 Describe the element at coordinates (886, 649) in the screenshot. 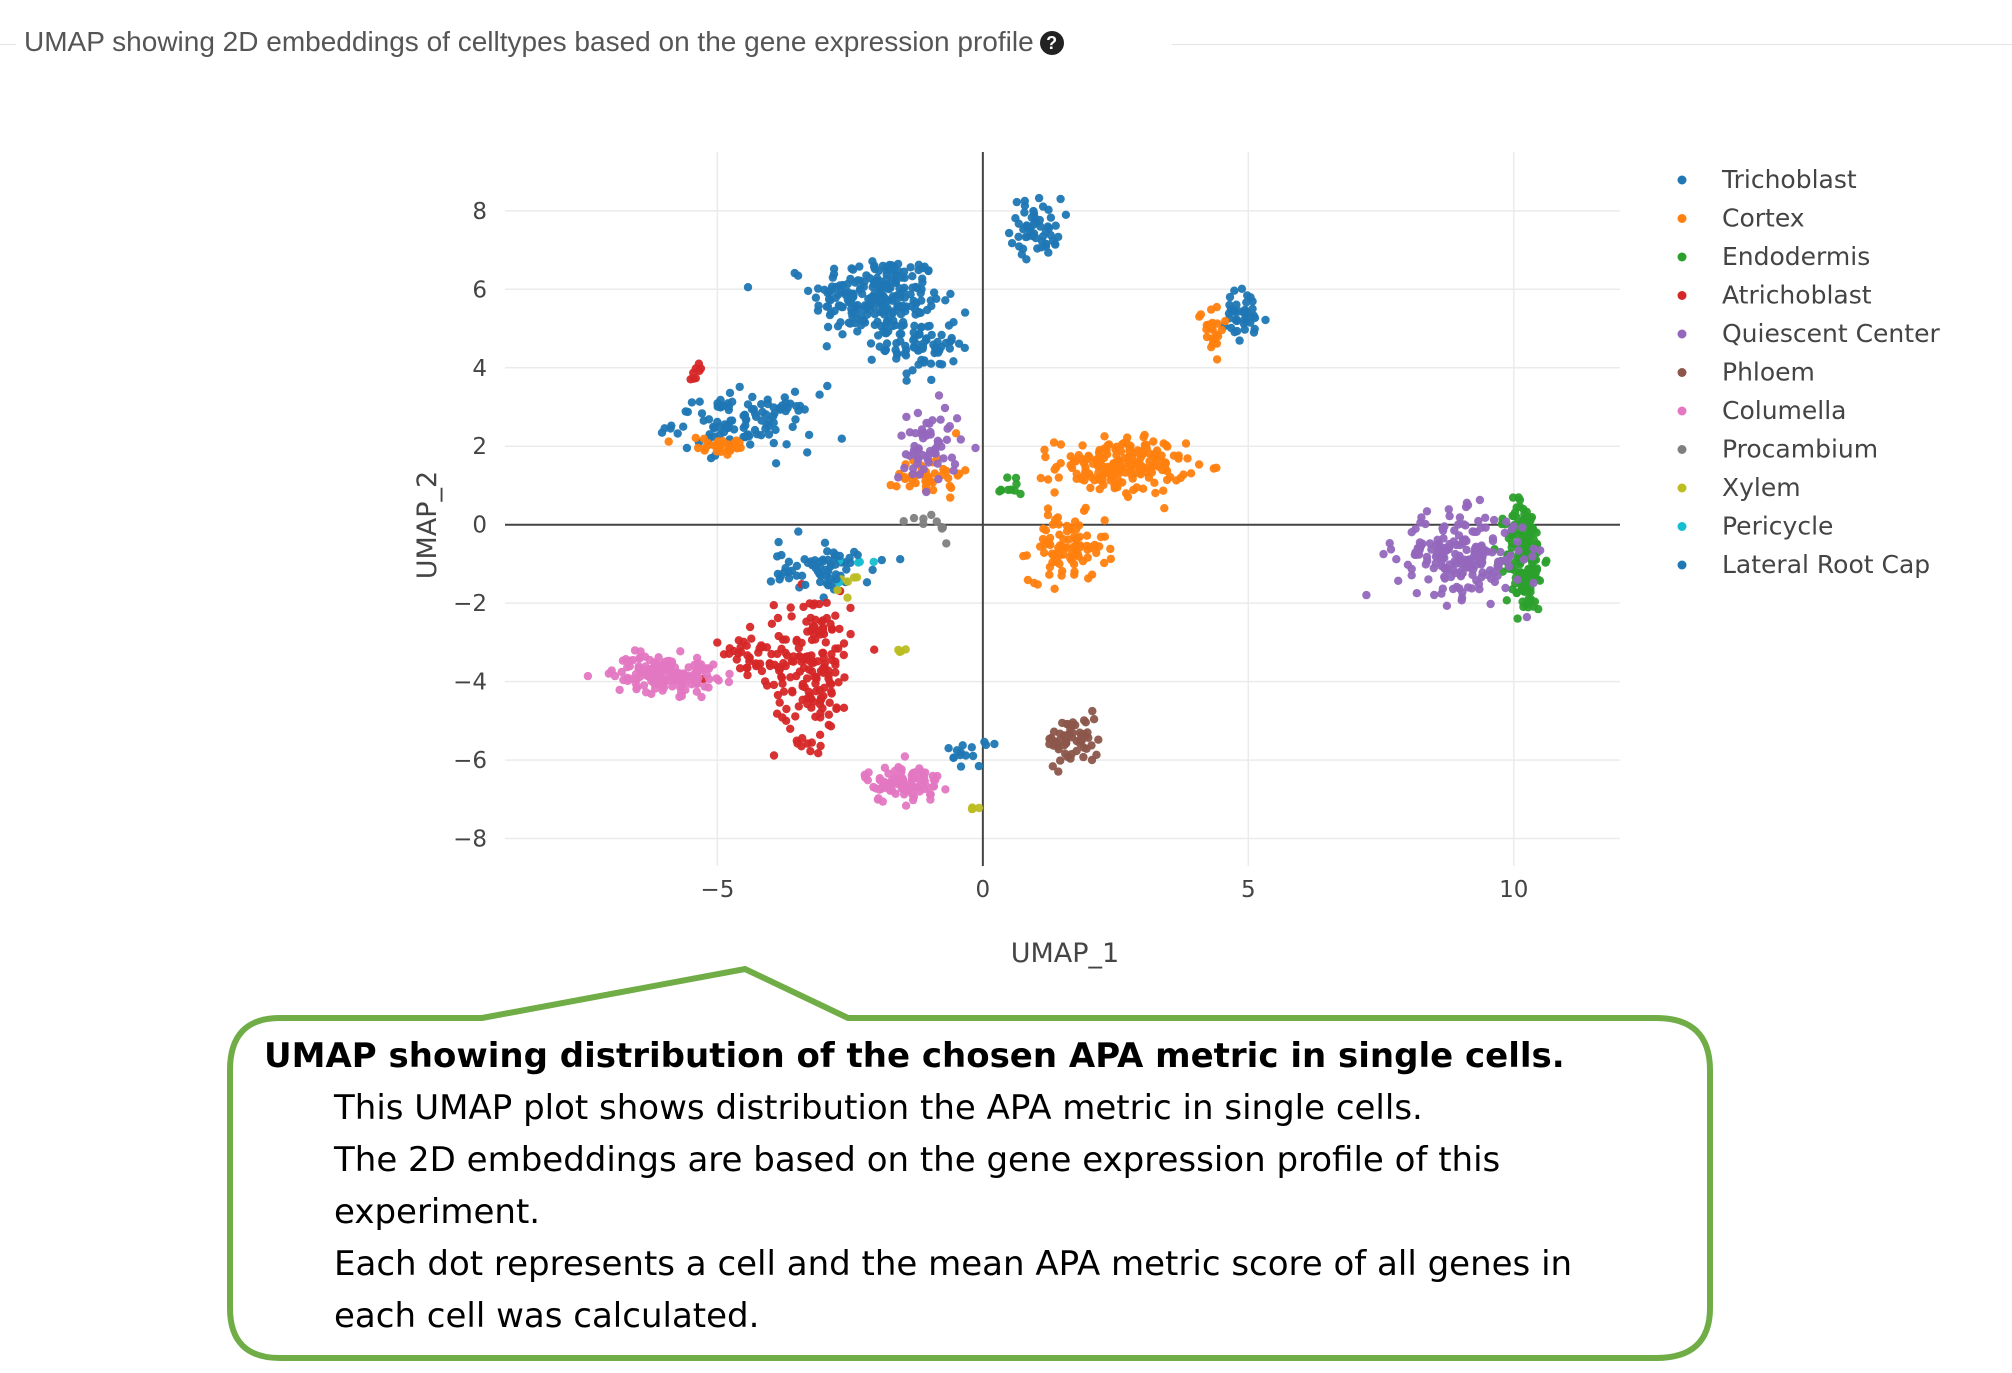

I see `series-lateral-root-cap` at that location.